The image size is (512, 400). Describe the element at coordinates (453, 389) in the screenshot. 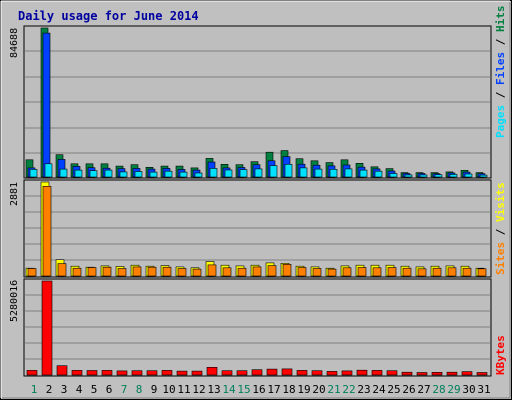

I see `x-tick-label: 29` at that location.